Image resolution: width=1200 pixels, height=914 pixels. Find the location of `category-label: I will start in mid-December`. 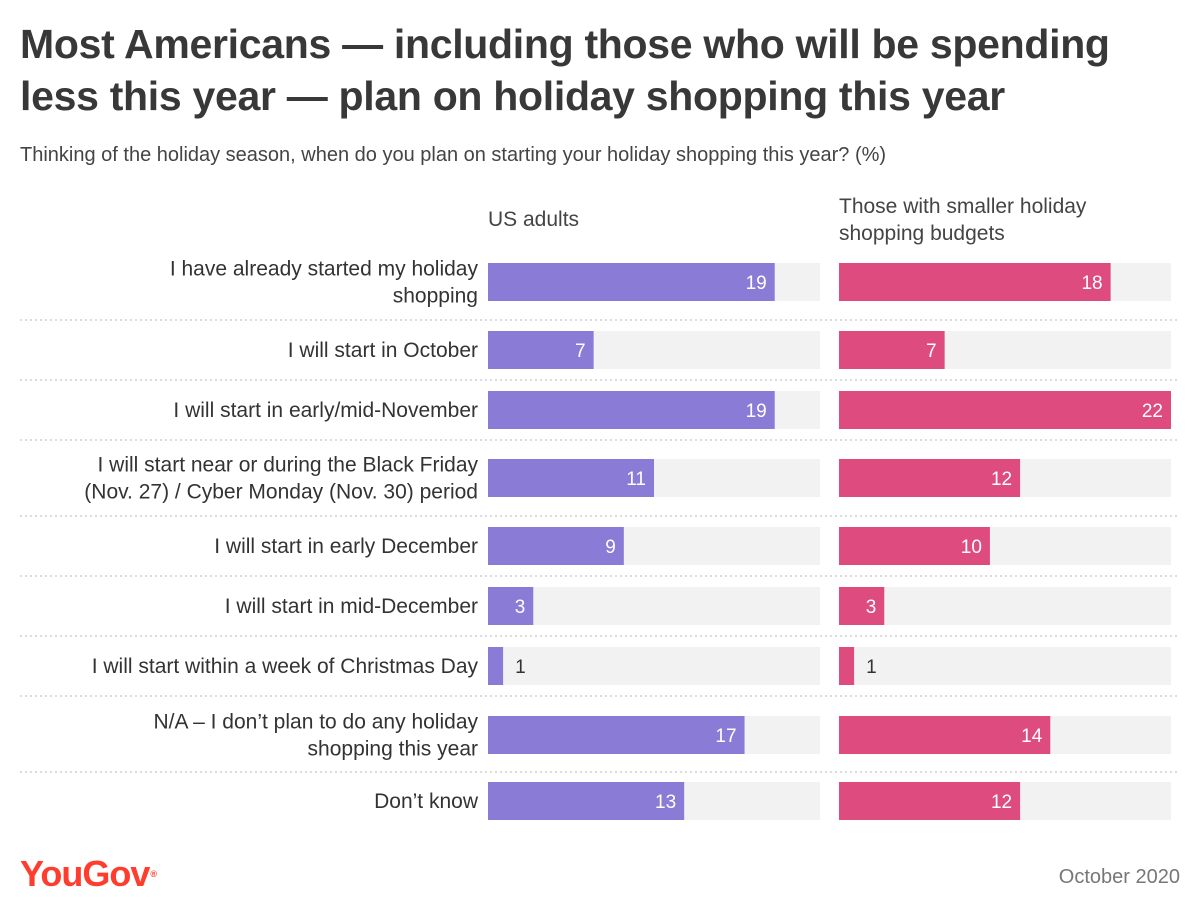

category-label: I will start in mid-December is located at coordinates (351, 606).